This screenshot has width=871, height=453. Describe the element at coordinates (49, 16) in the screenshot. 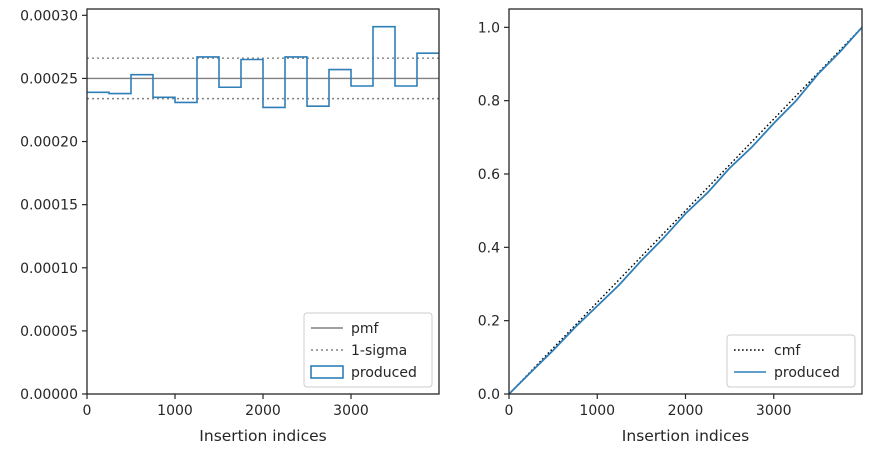

I see `y-tick-label: 0.00030` at that location.